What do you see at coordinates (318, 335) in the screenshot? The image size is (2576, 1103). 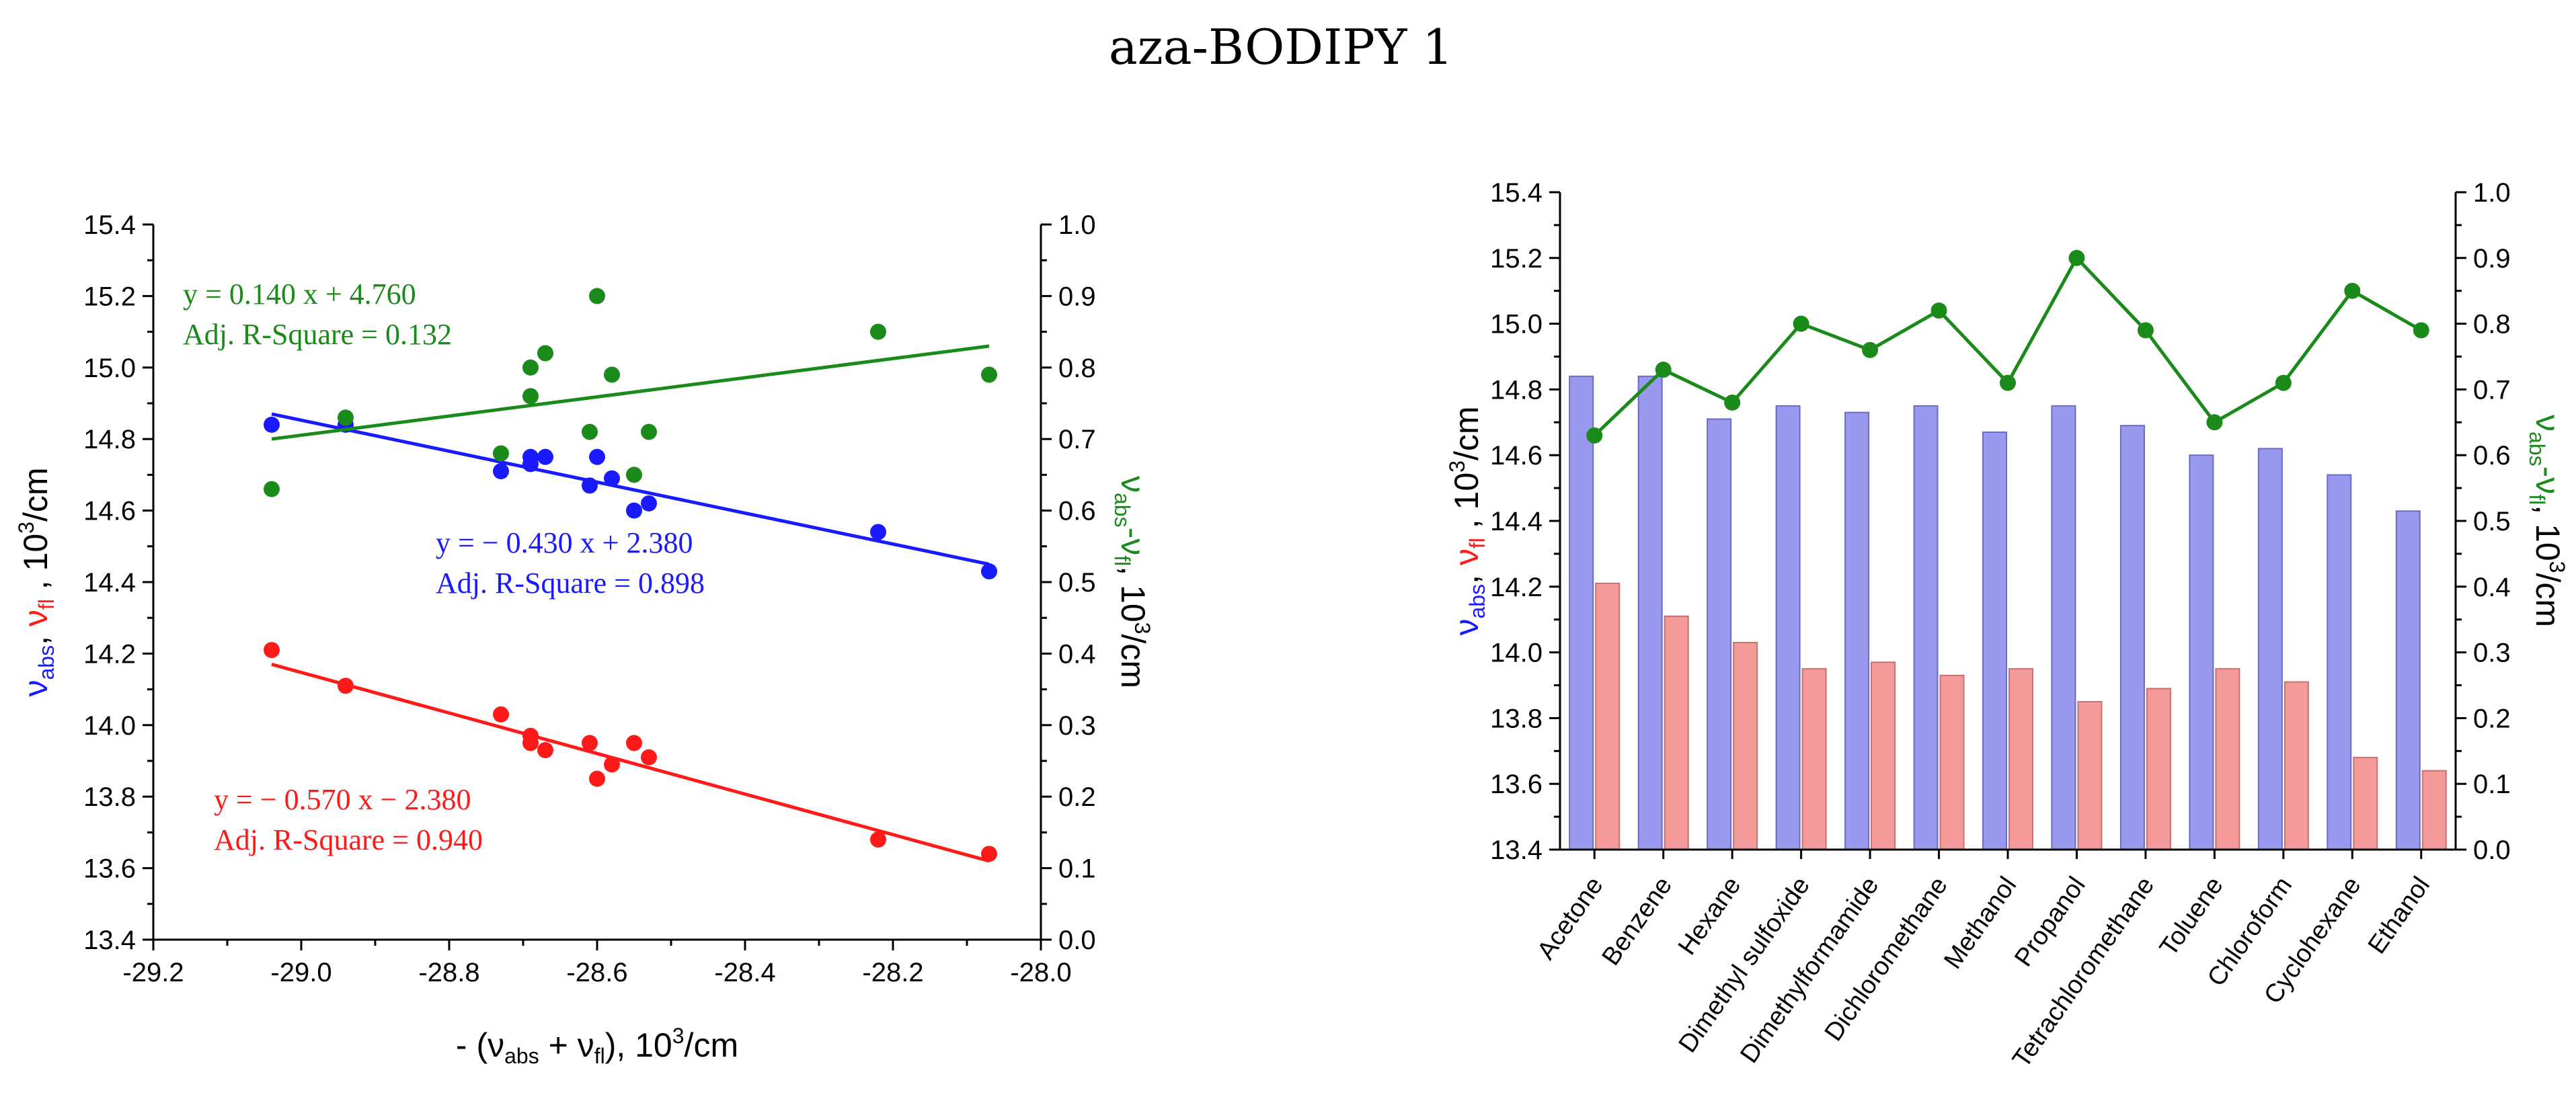 I see `fit-r2-diff: Adj. R-Square = 0.132` at bounding box center [318, 335].